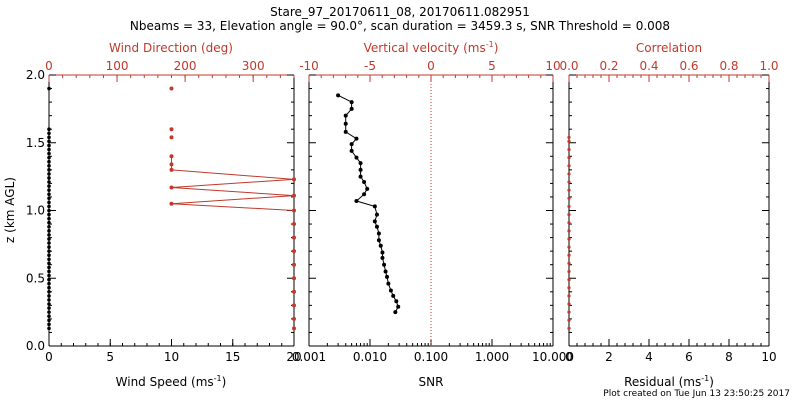 The image size is (800, 400). Describe the element at coordinates (309, 66) in the screenshot. I see `top-tick-label: -10` at that location.